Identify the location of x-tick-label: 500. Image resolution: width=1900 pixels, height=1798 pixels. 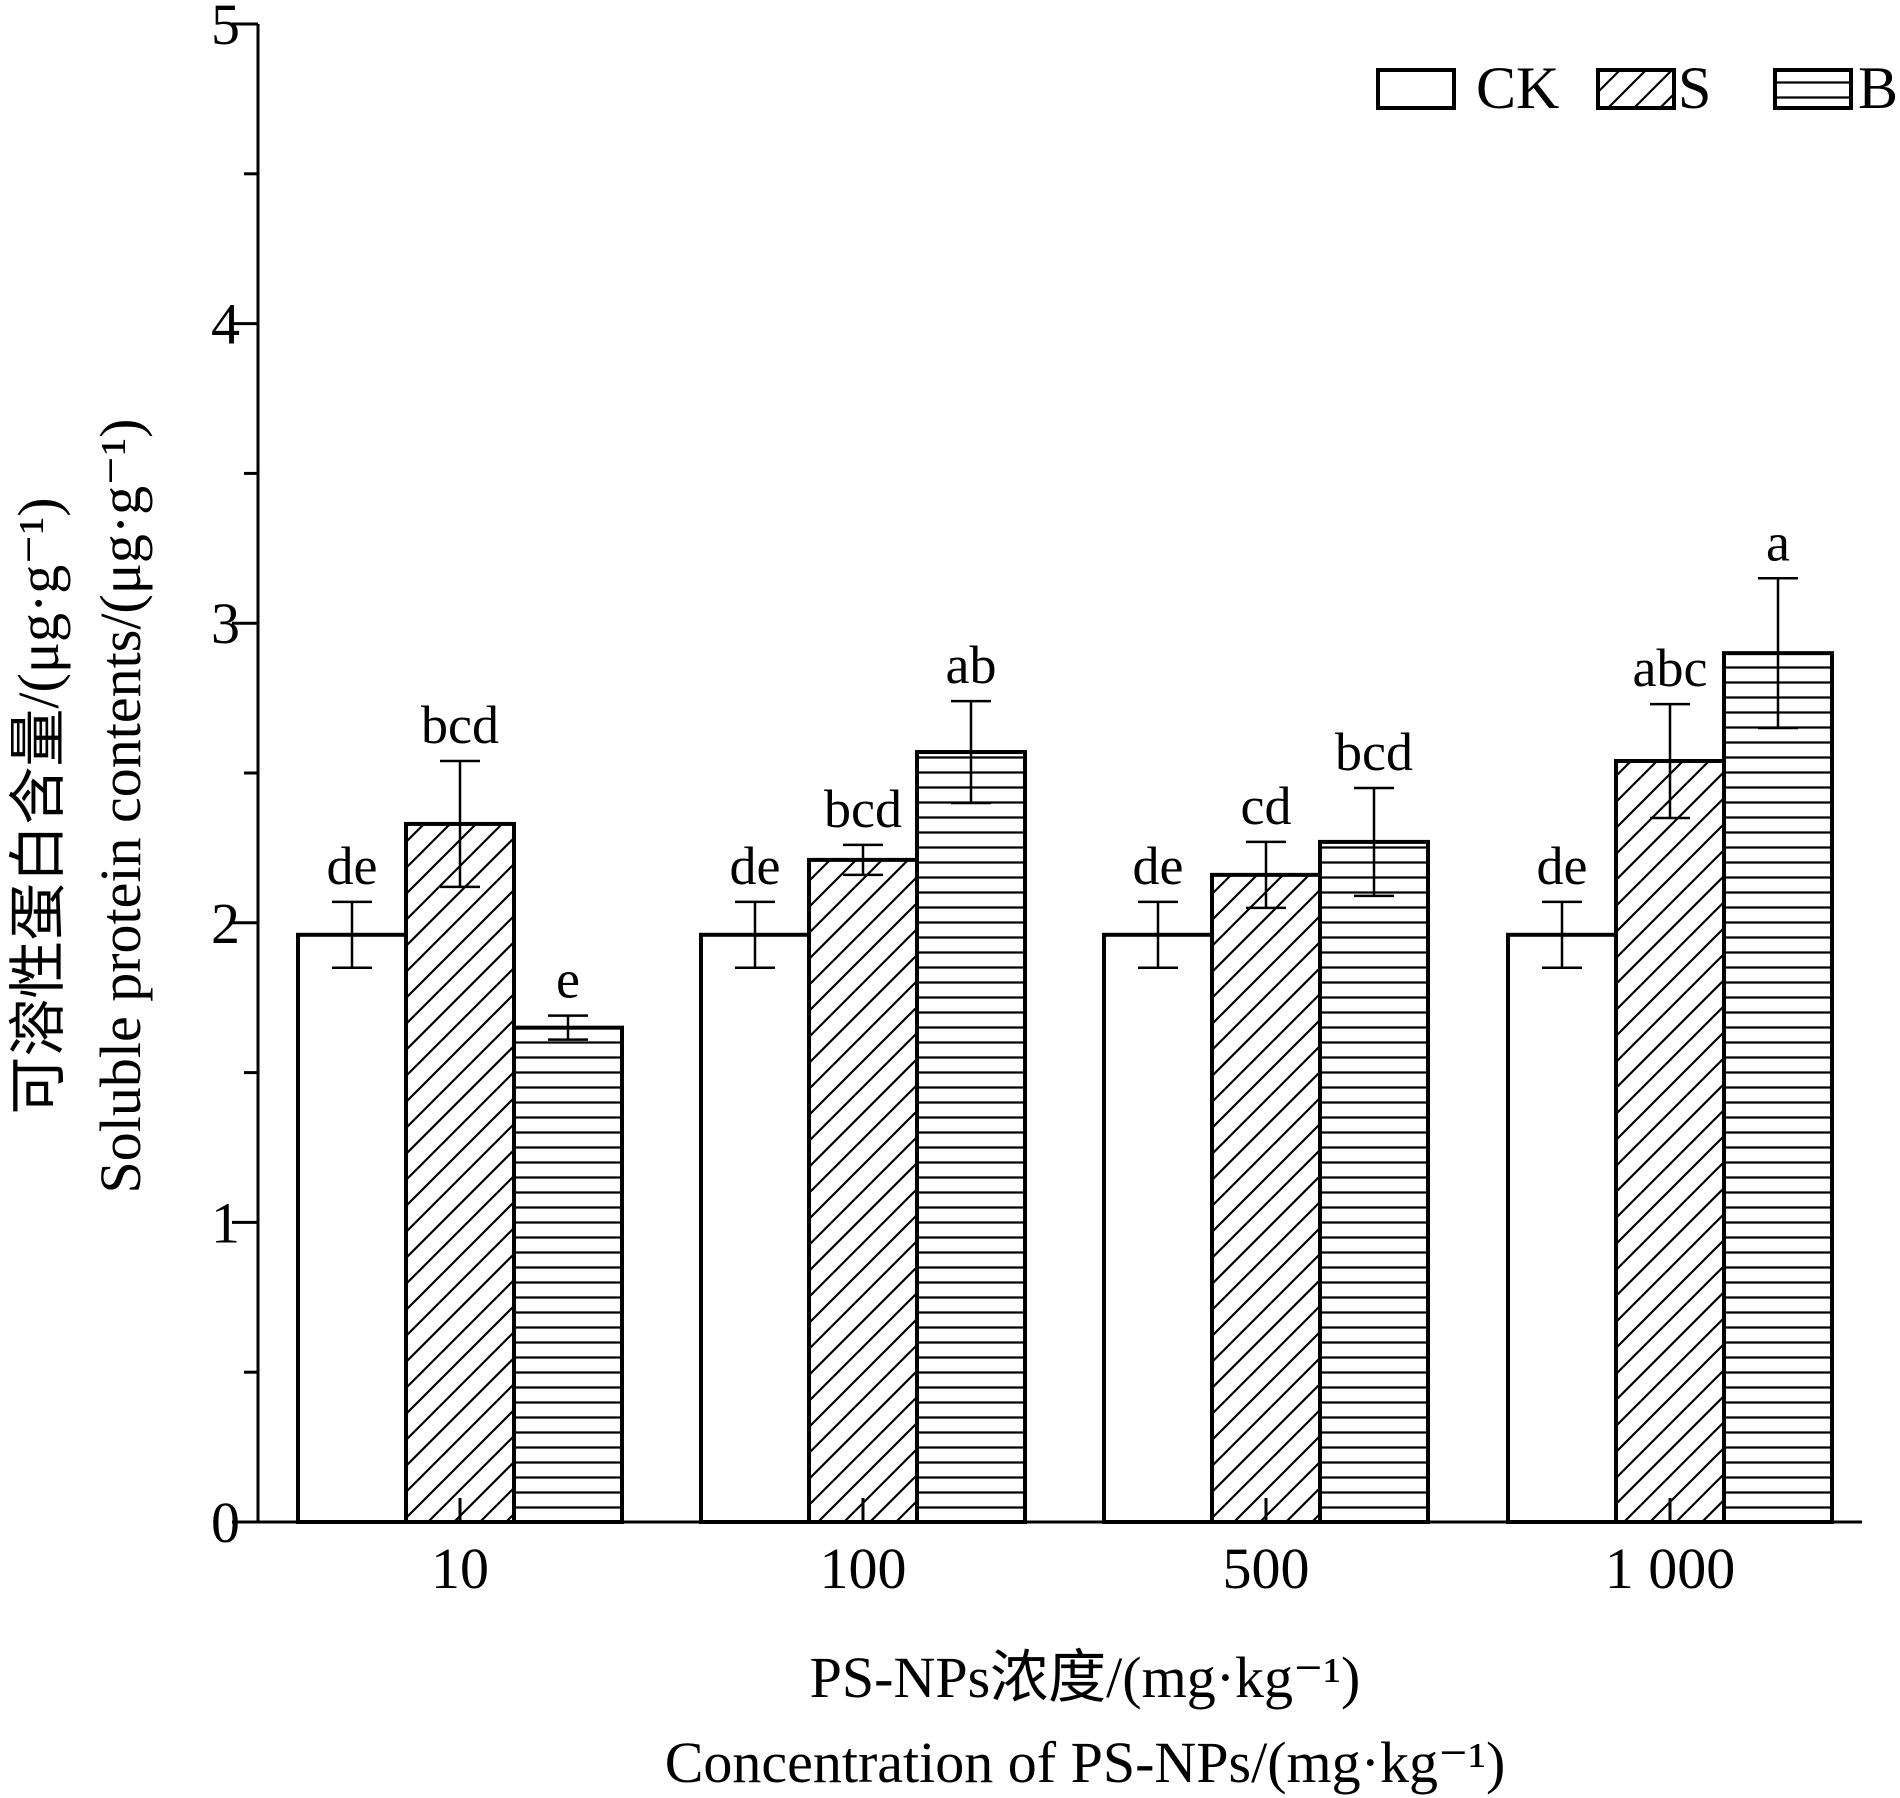
(1266, 1568).